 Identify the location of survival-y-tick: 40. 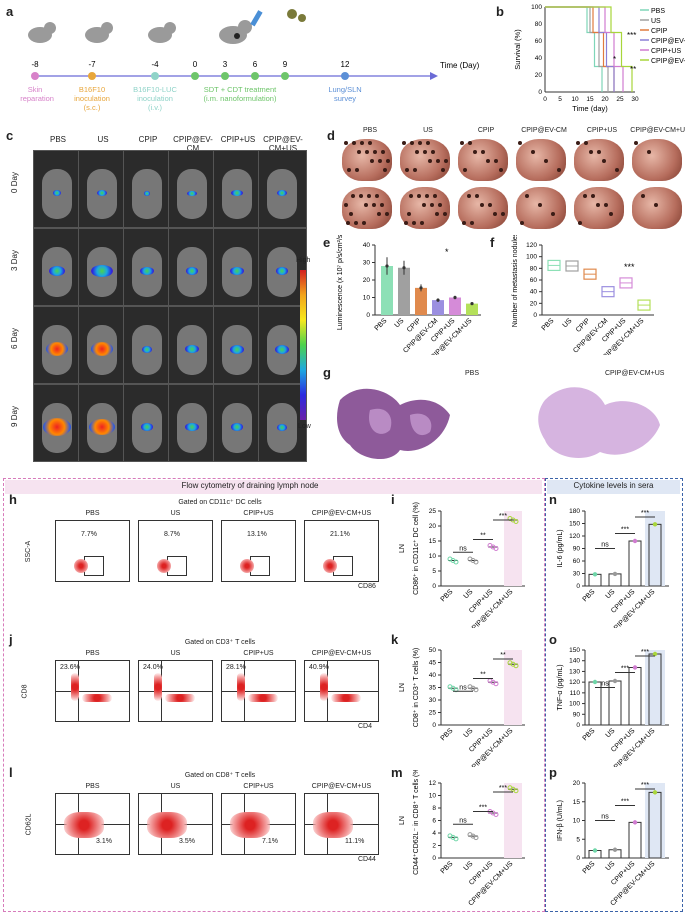
(539, 58).